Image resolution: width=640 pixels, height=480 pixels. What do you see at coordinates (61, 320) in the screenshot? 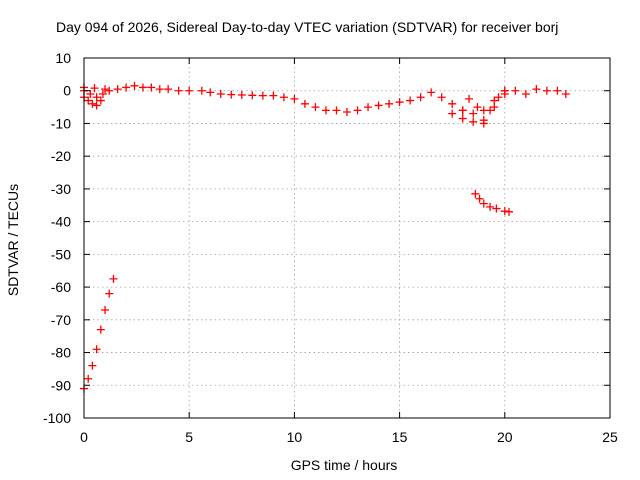
I see `y-tick-label: -70` at bounding box center [61, 320].